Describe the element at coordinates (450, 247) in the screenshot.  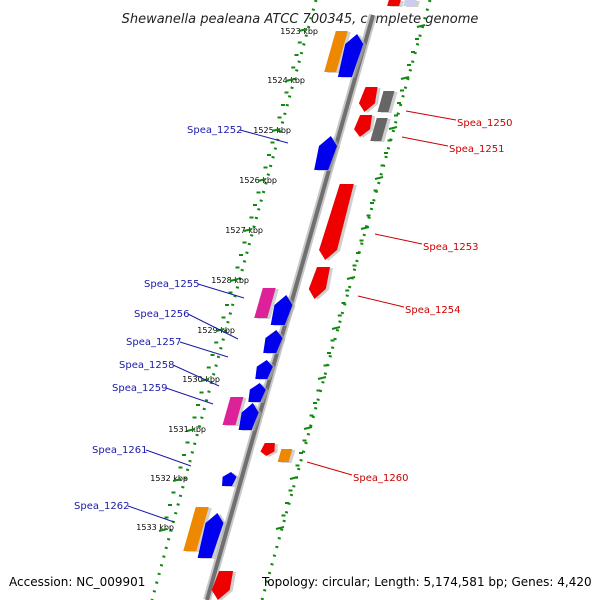
I see `gene-label-spea-1253: Spea_1253` at that location.